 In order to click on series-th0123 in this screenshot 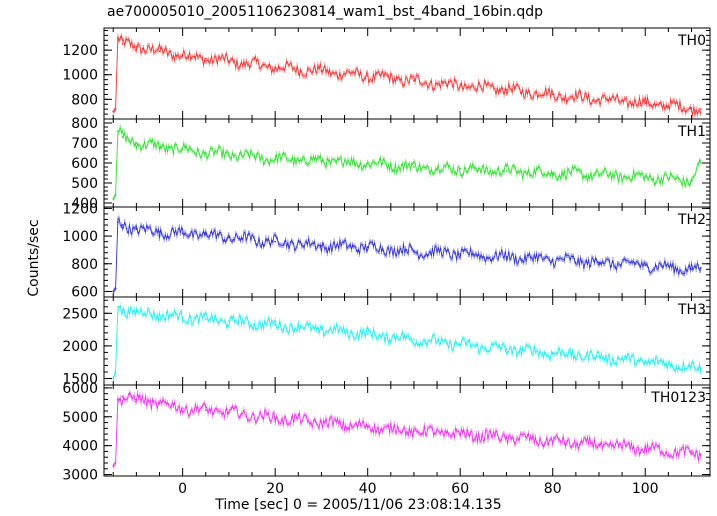, I will do `click(407, 429)`.